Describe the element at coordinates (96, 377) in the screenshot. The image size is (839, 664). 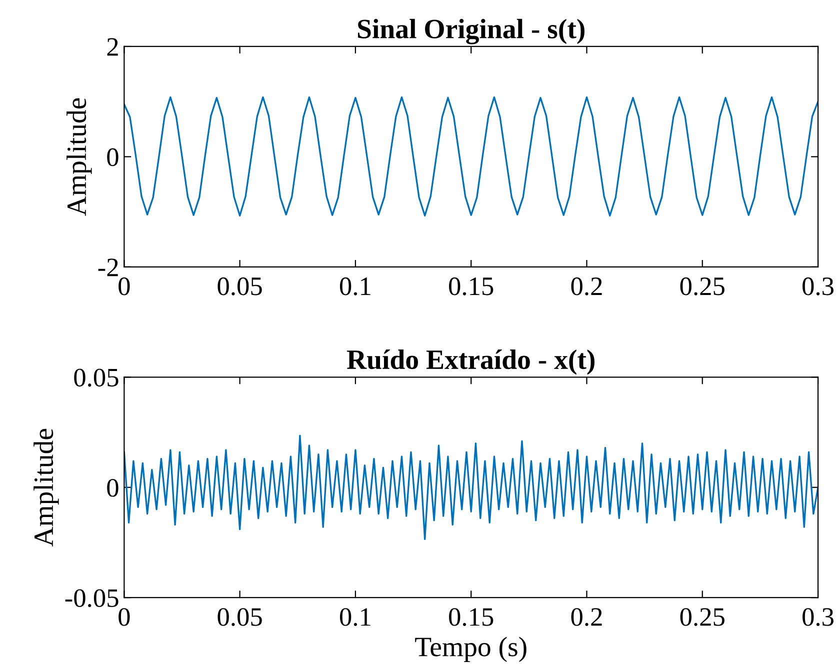
I see `y-tick-label: 0.05` at that location.